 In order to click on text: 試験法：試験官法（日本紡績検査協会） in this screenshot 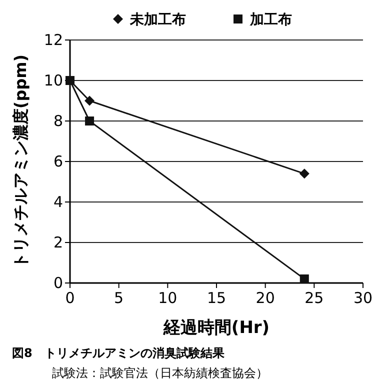, I will do `click(160, 373)`.